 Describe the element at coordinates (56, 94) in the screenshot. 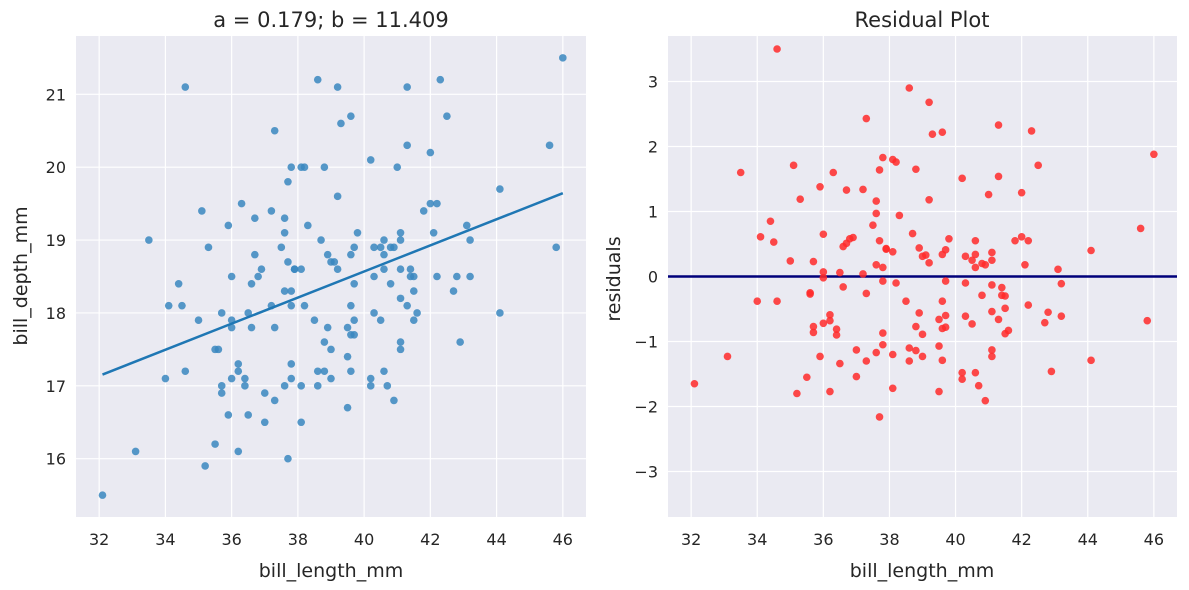

I see `y-tick-label: 21` at that location.